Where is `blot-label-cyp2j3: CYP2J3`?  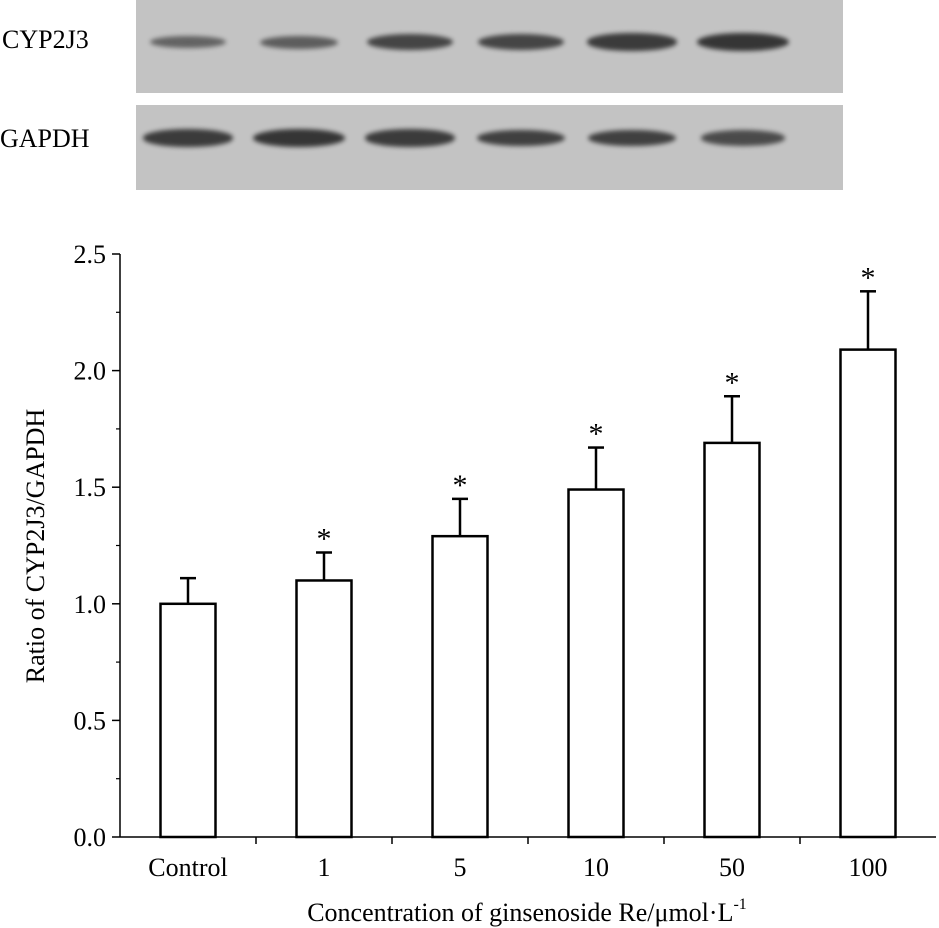
blot-label-cyp2j3: CYP2J3 is located at coordinates (45, 39).